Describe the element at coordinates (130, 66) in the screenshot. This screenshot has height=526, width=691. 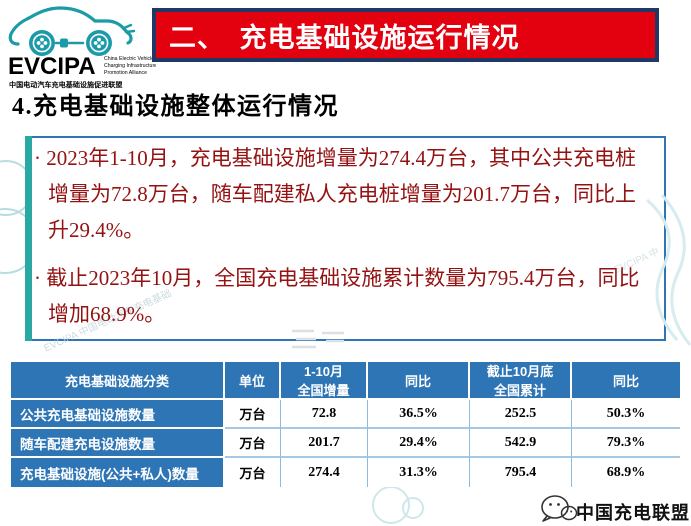
I see `svg-text: Charging Infrastructure` at that location.